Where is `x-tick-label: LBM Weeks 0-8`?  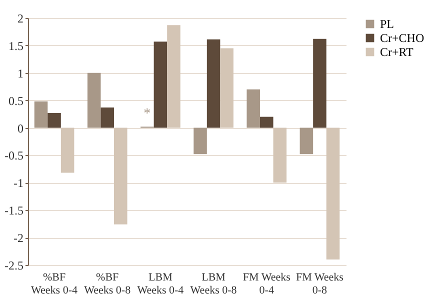 x-tick-label: LBM Weeks 0-8 is located at coordinates (214, 284).